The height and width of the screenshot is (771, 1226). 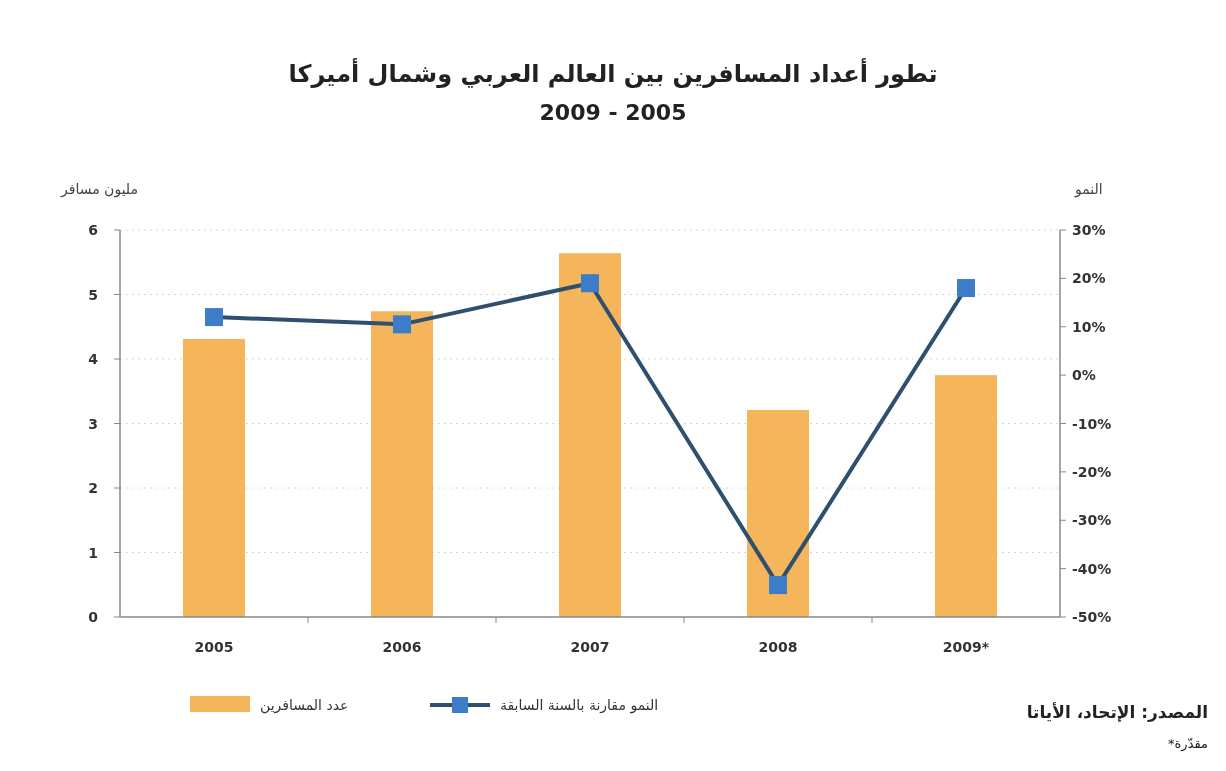 I want to click on legend-label: النمو مقارنة بالسنة السابقة, so click(x=579, y=705).